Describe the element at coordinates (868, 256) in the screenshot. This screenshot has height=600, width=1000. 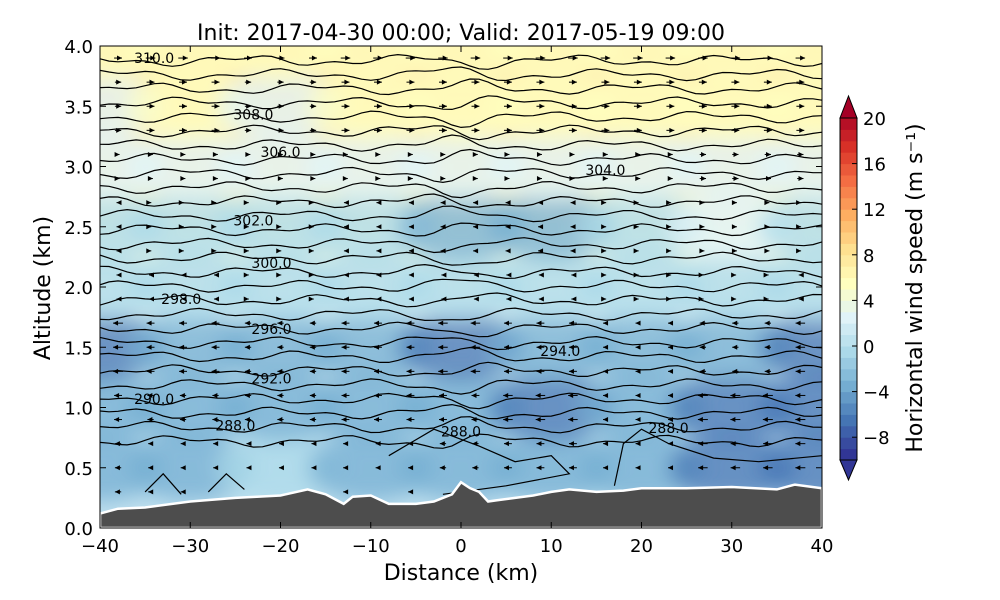
I see `colorbar-tick-label: 8` at that location.